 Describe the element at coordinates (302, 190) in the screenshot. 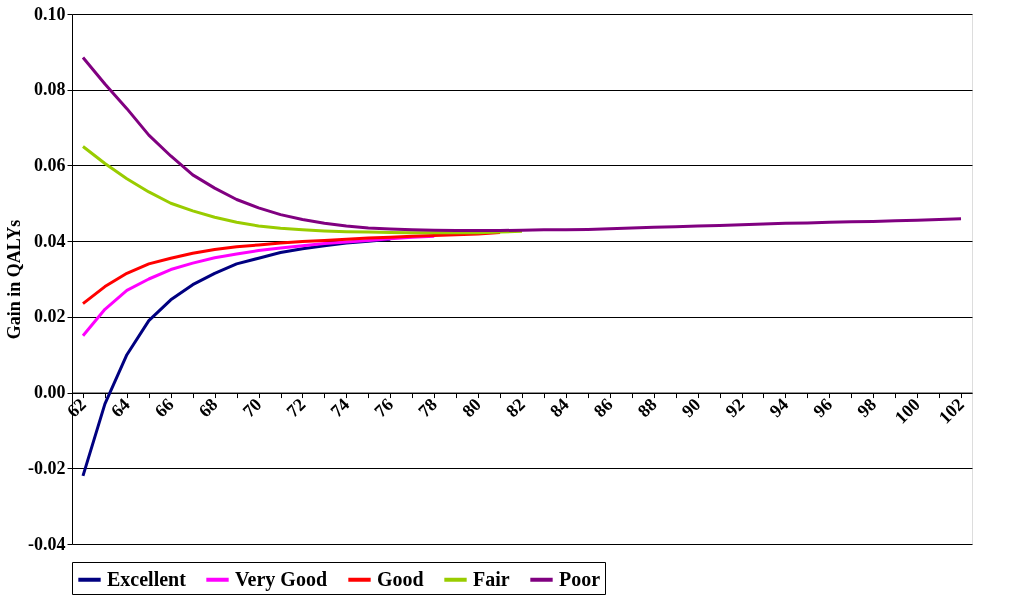

I see `line-series` at that location.